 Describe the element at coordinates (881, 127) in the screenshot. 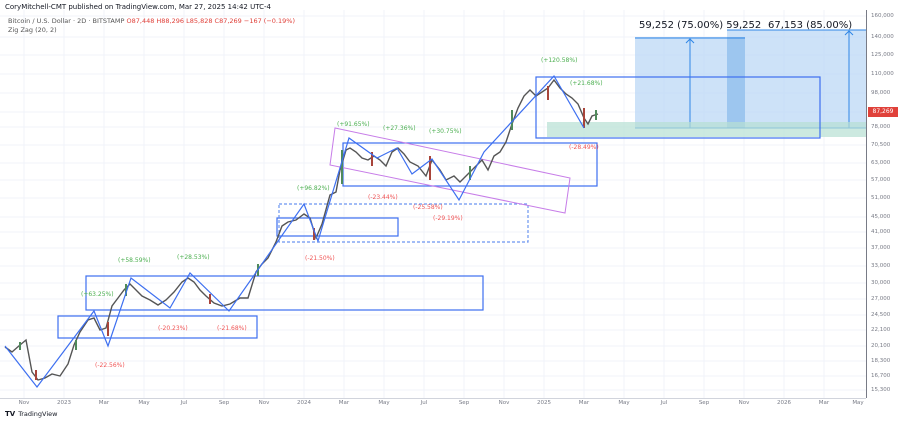

I see `price-tick: 78,000` at that location.